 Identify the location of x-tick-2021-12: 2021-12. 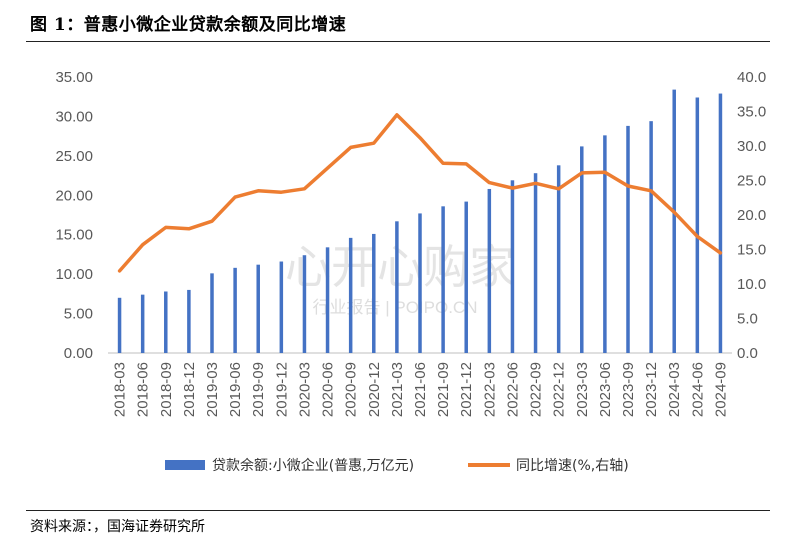
(466, 389).